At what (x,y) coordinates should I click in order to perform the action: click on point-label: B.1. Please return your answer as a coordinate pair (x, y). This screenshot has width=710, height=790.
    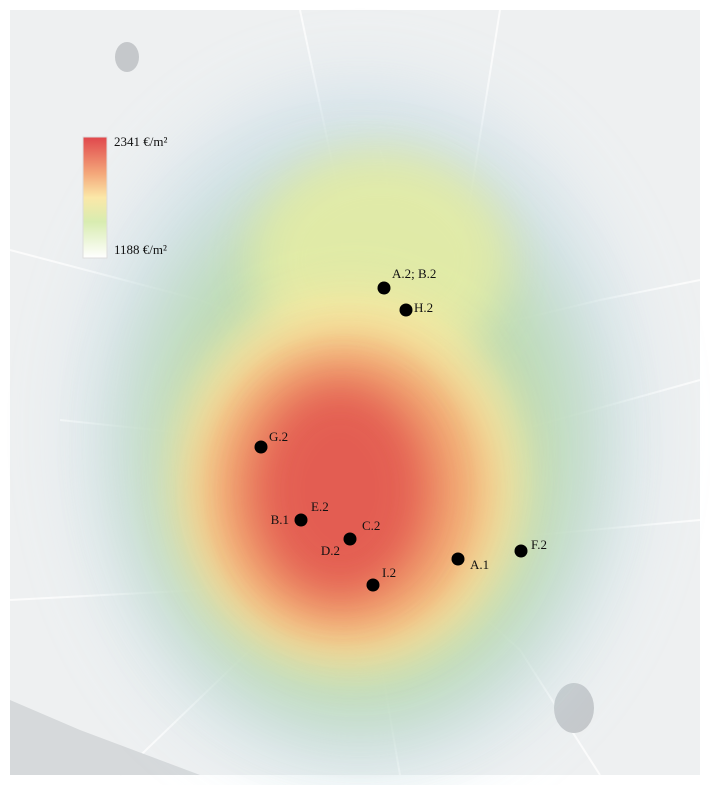
    Looking at the image, I should click on (280, 519).